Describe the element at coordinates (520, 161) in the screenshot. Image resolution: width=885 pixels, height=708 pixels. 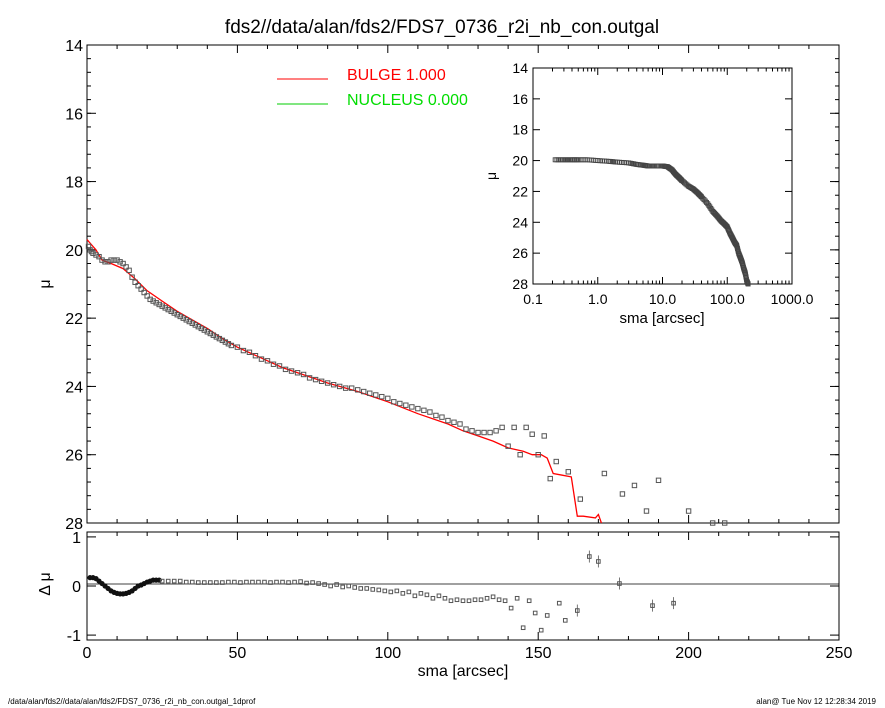
I see `inset-y-tick-label: 20` at that location.